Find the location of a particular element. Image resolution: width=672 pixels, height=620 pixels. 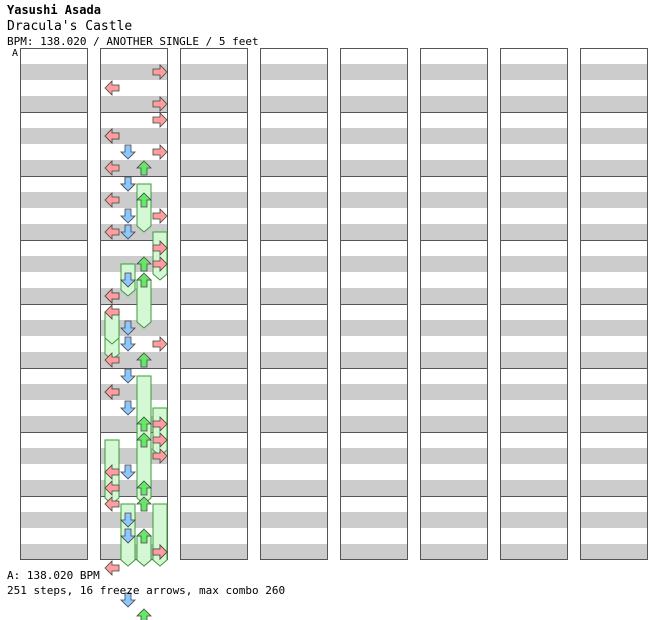

bpm-line: A: 138.020 BPM is located at coordinates (53, 575).